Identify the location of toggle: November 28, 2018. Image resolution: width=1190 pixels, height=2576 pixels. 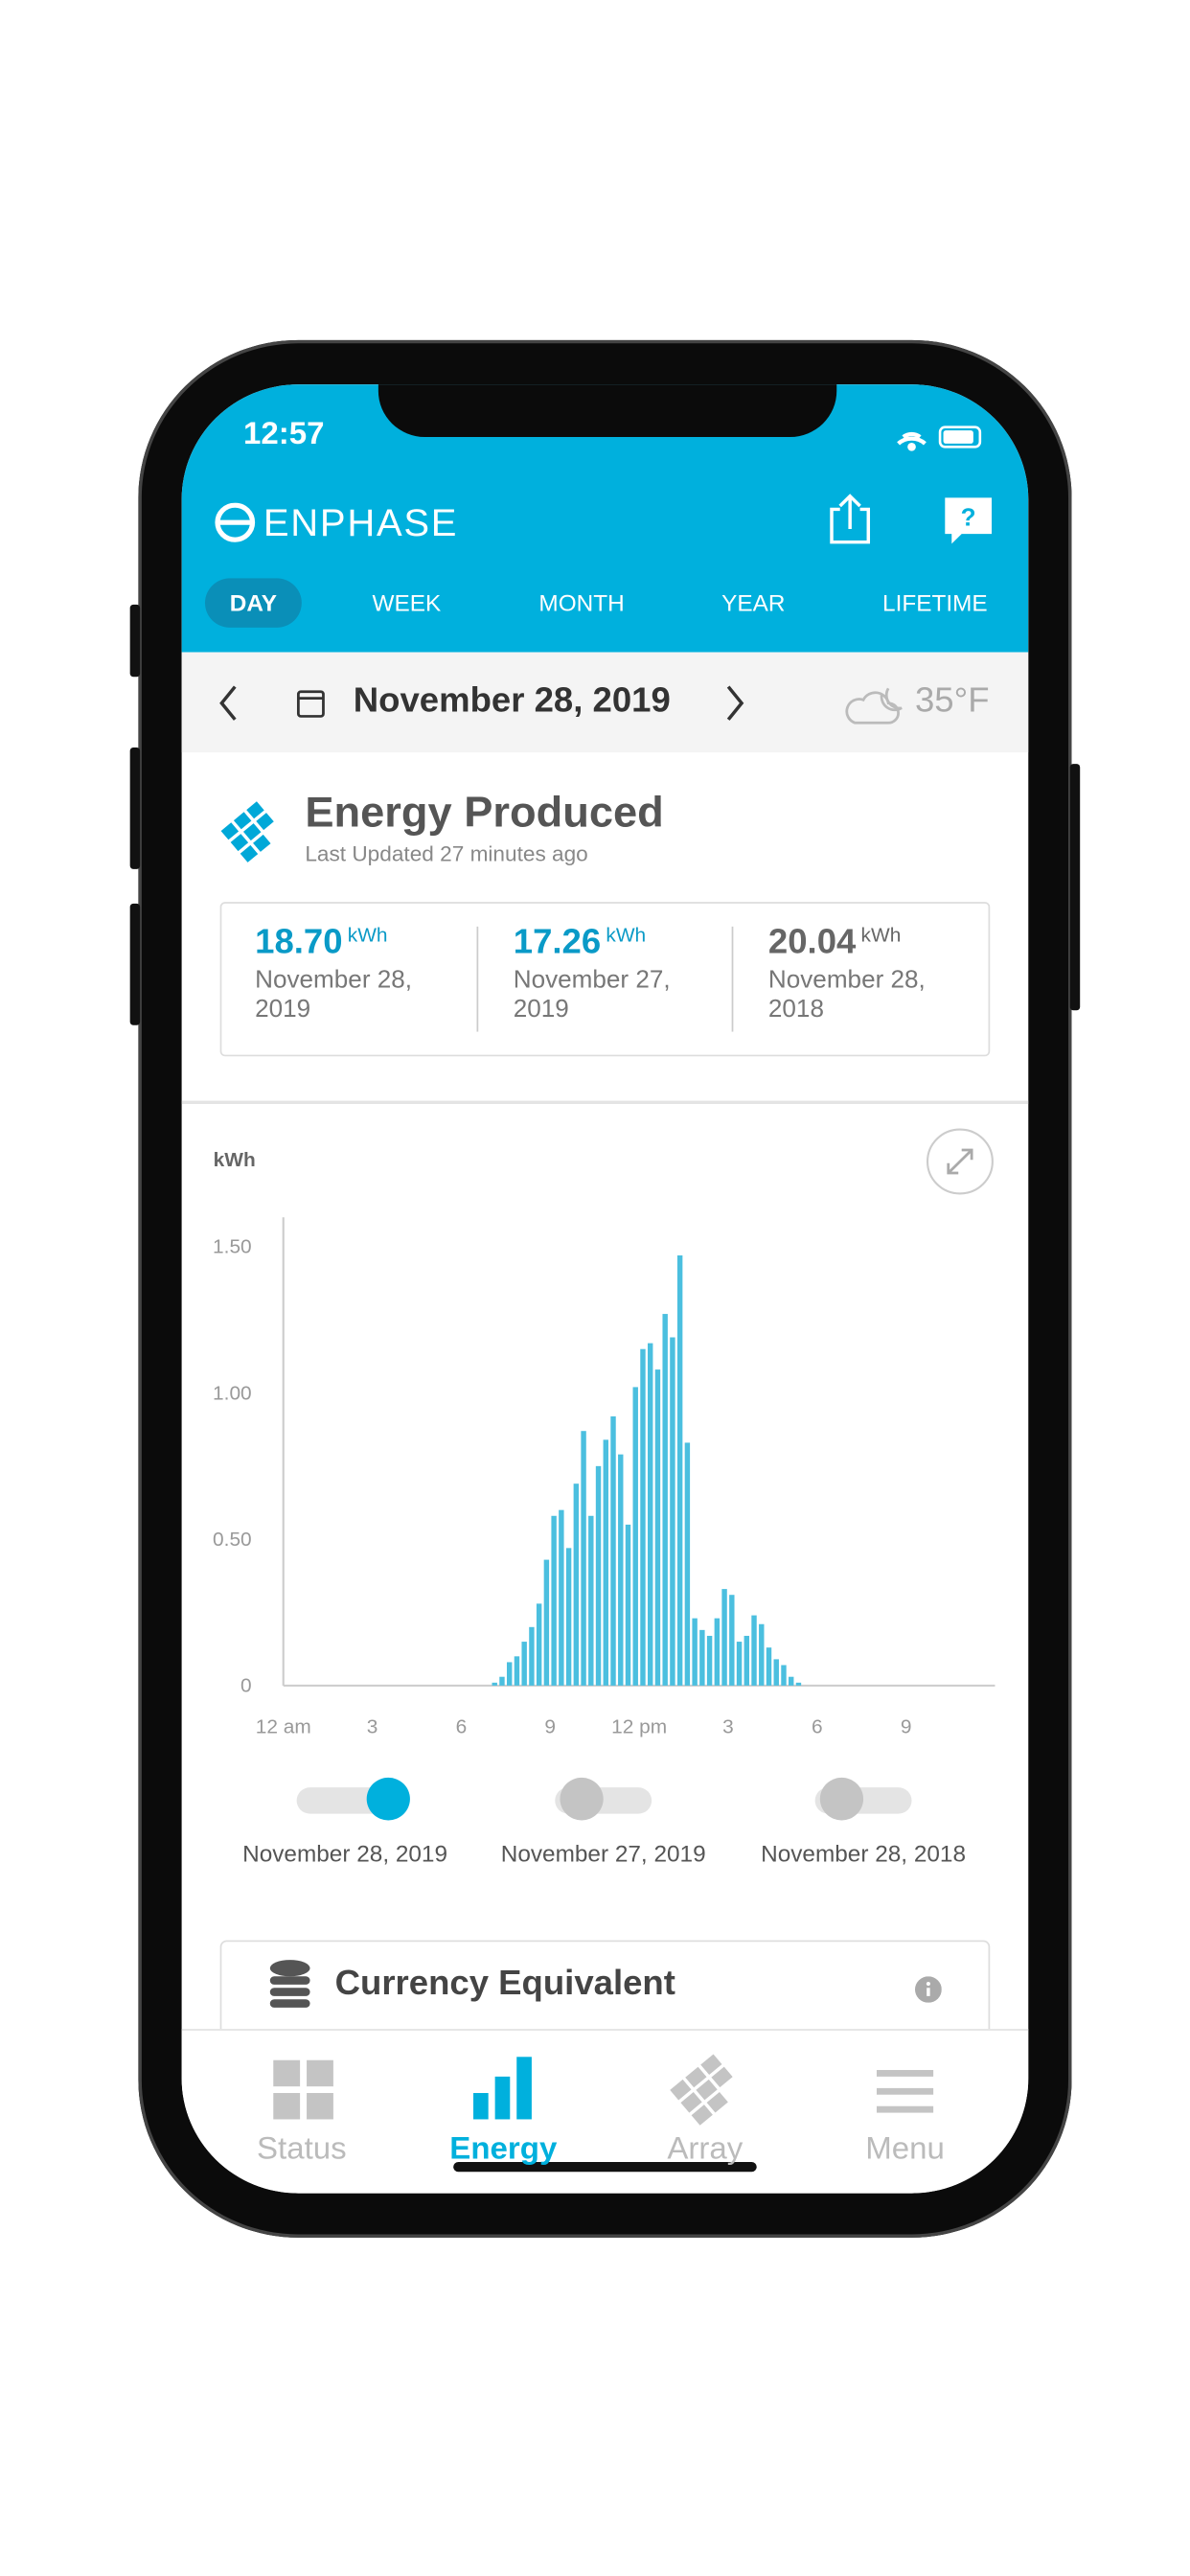
(863, 1822).